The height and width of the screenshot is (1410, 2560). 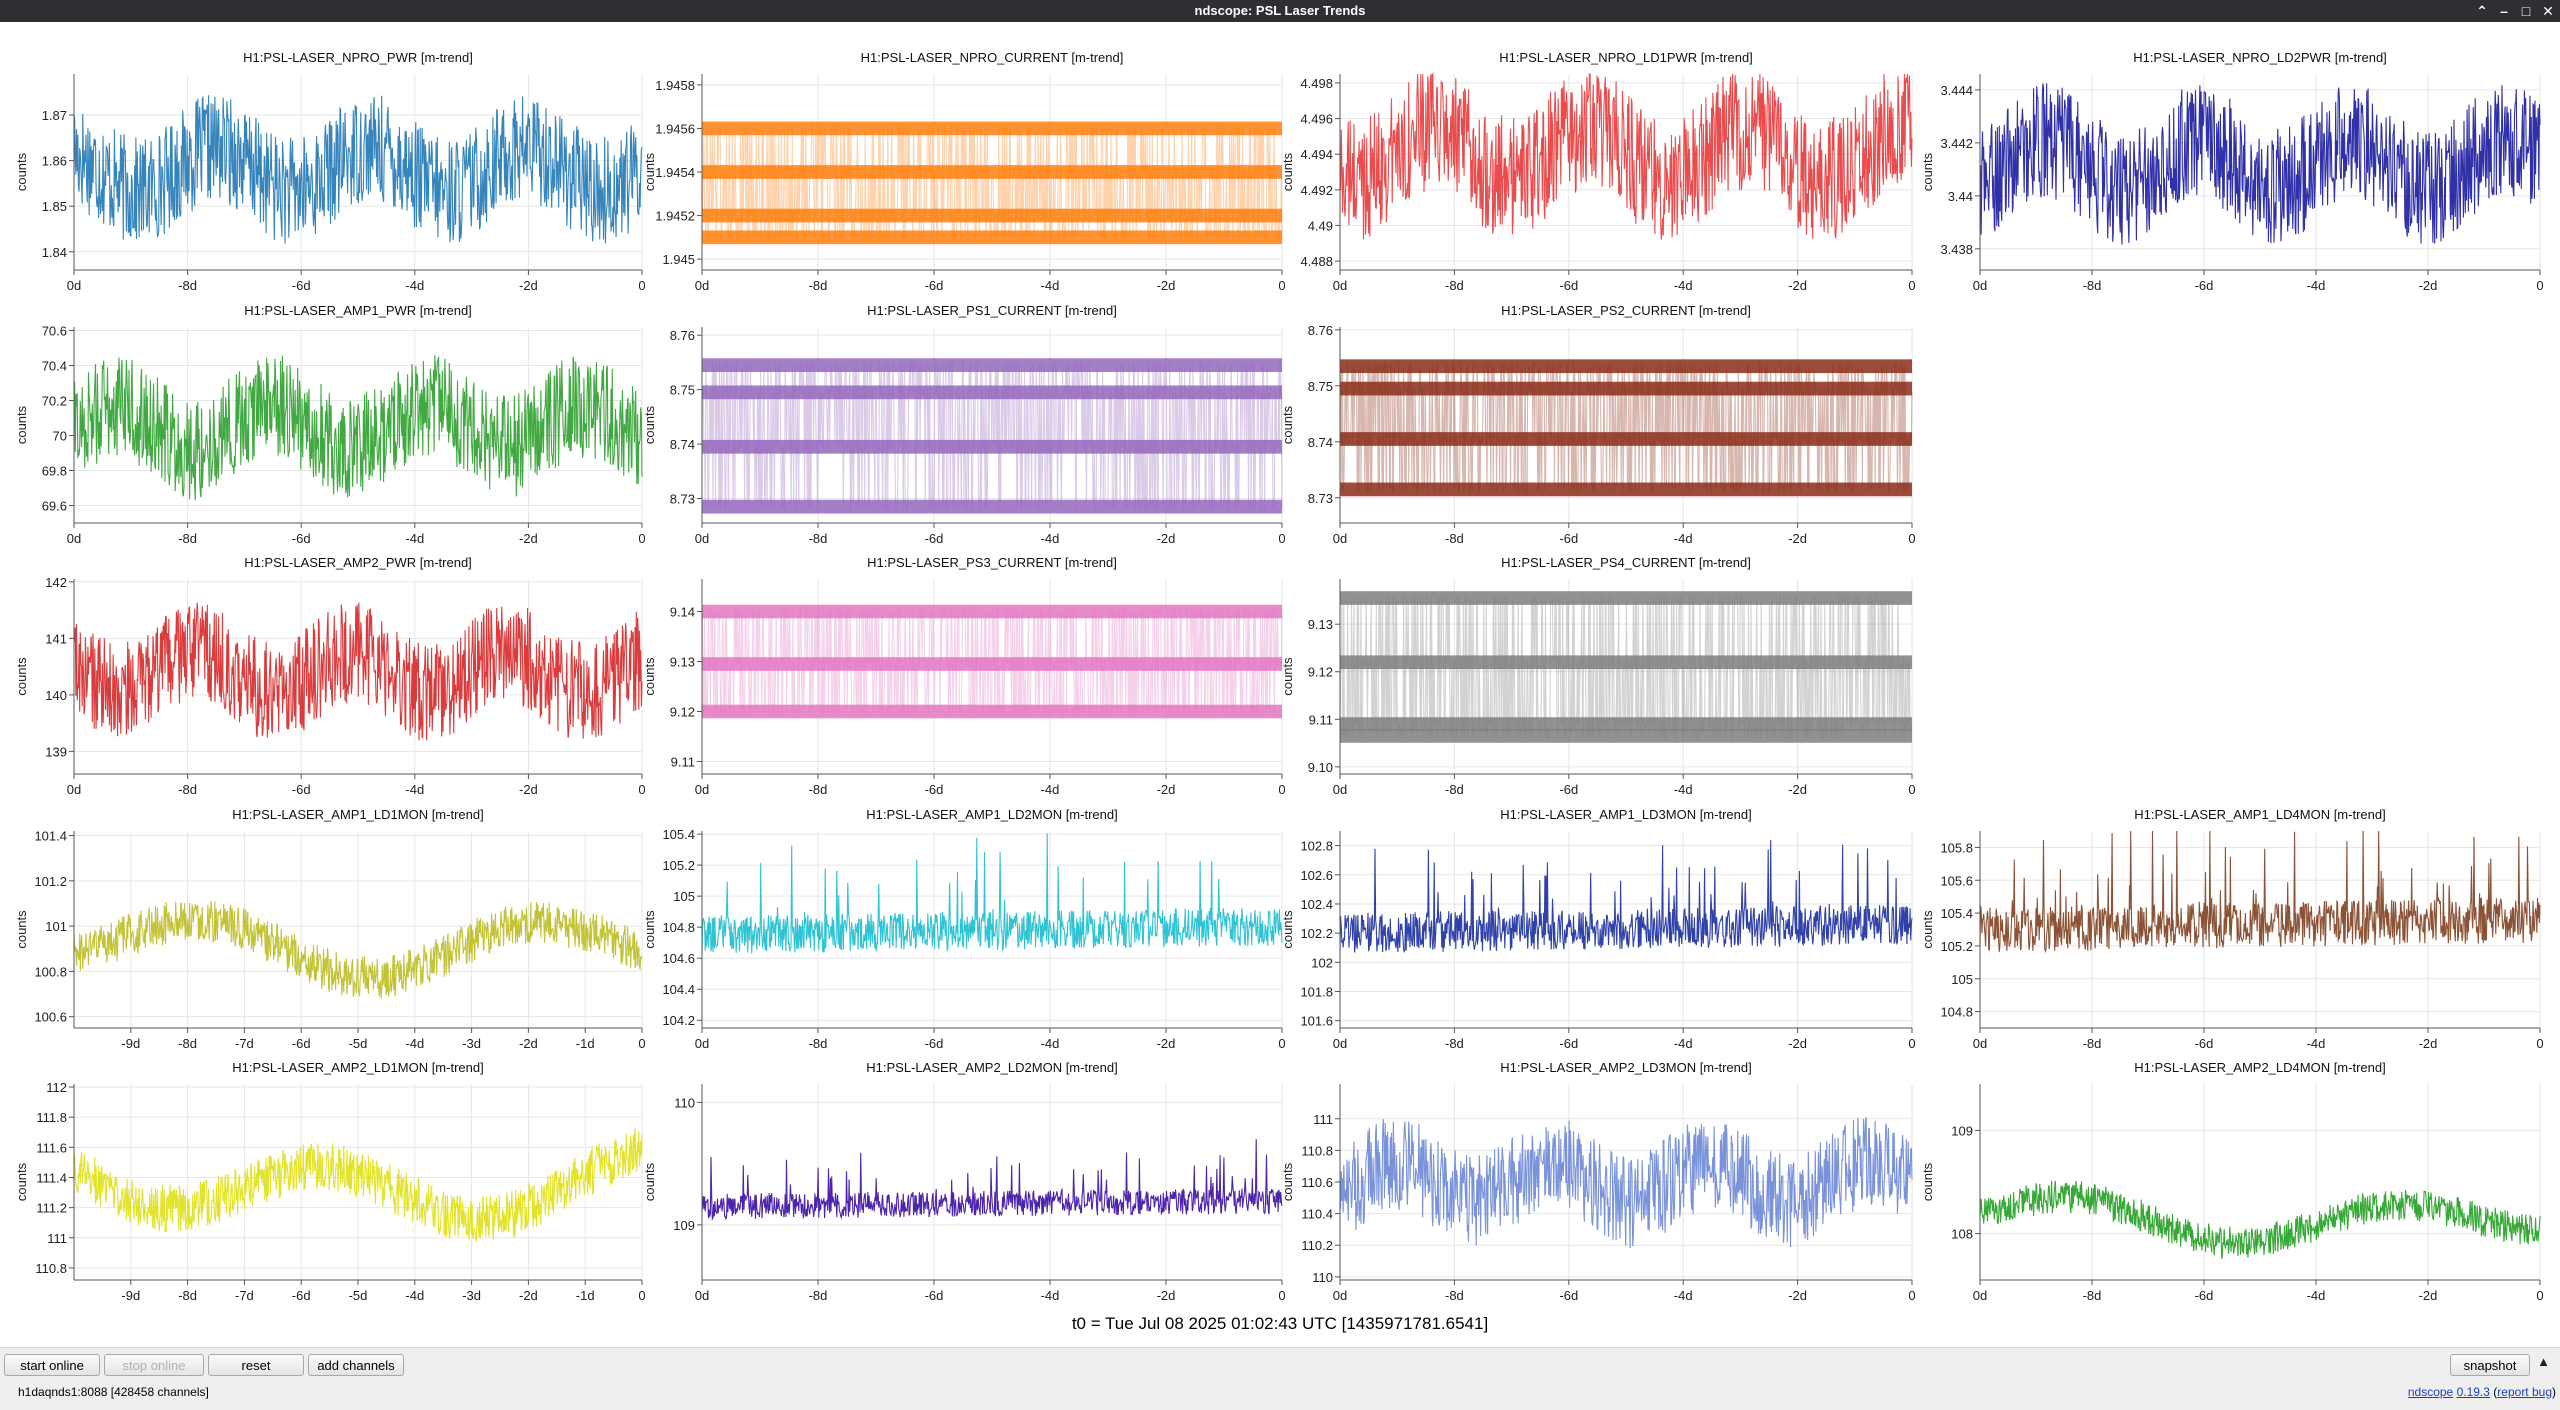 I want to click on y-tick-label: 111, so click(x=57, y=1238).